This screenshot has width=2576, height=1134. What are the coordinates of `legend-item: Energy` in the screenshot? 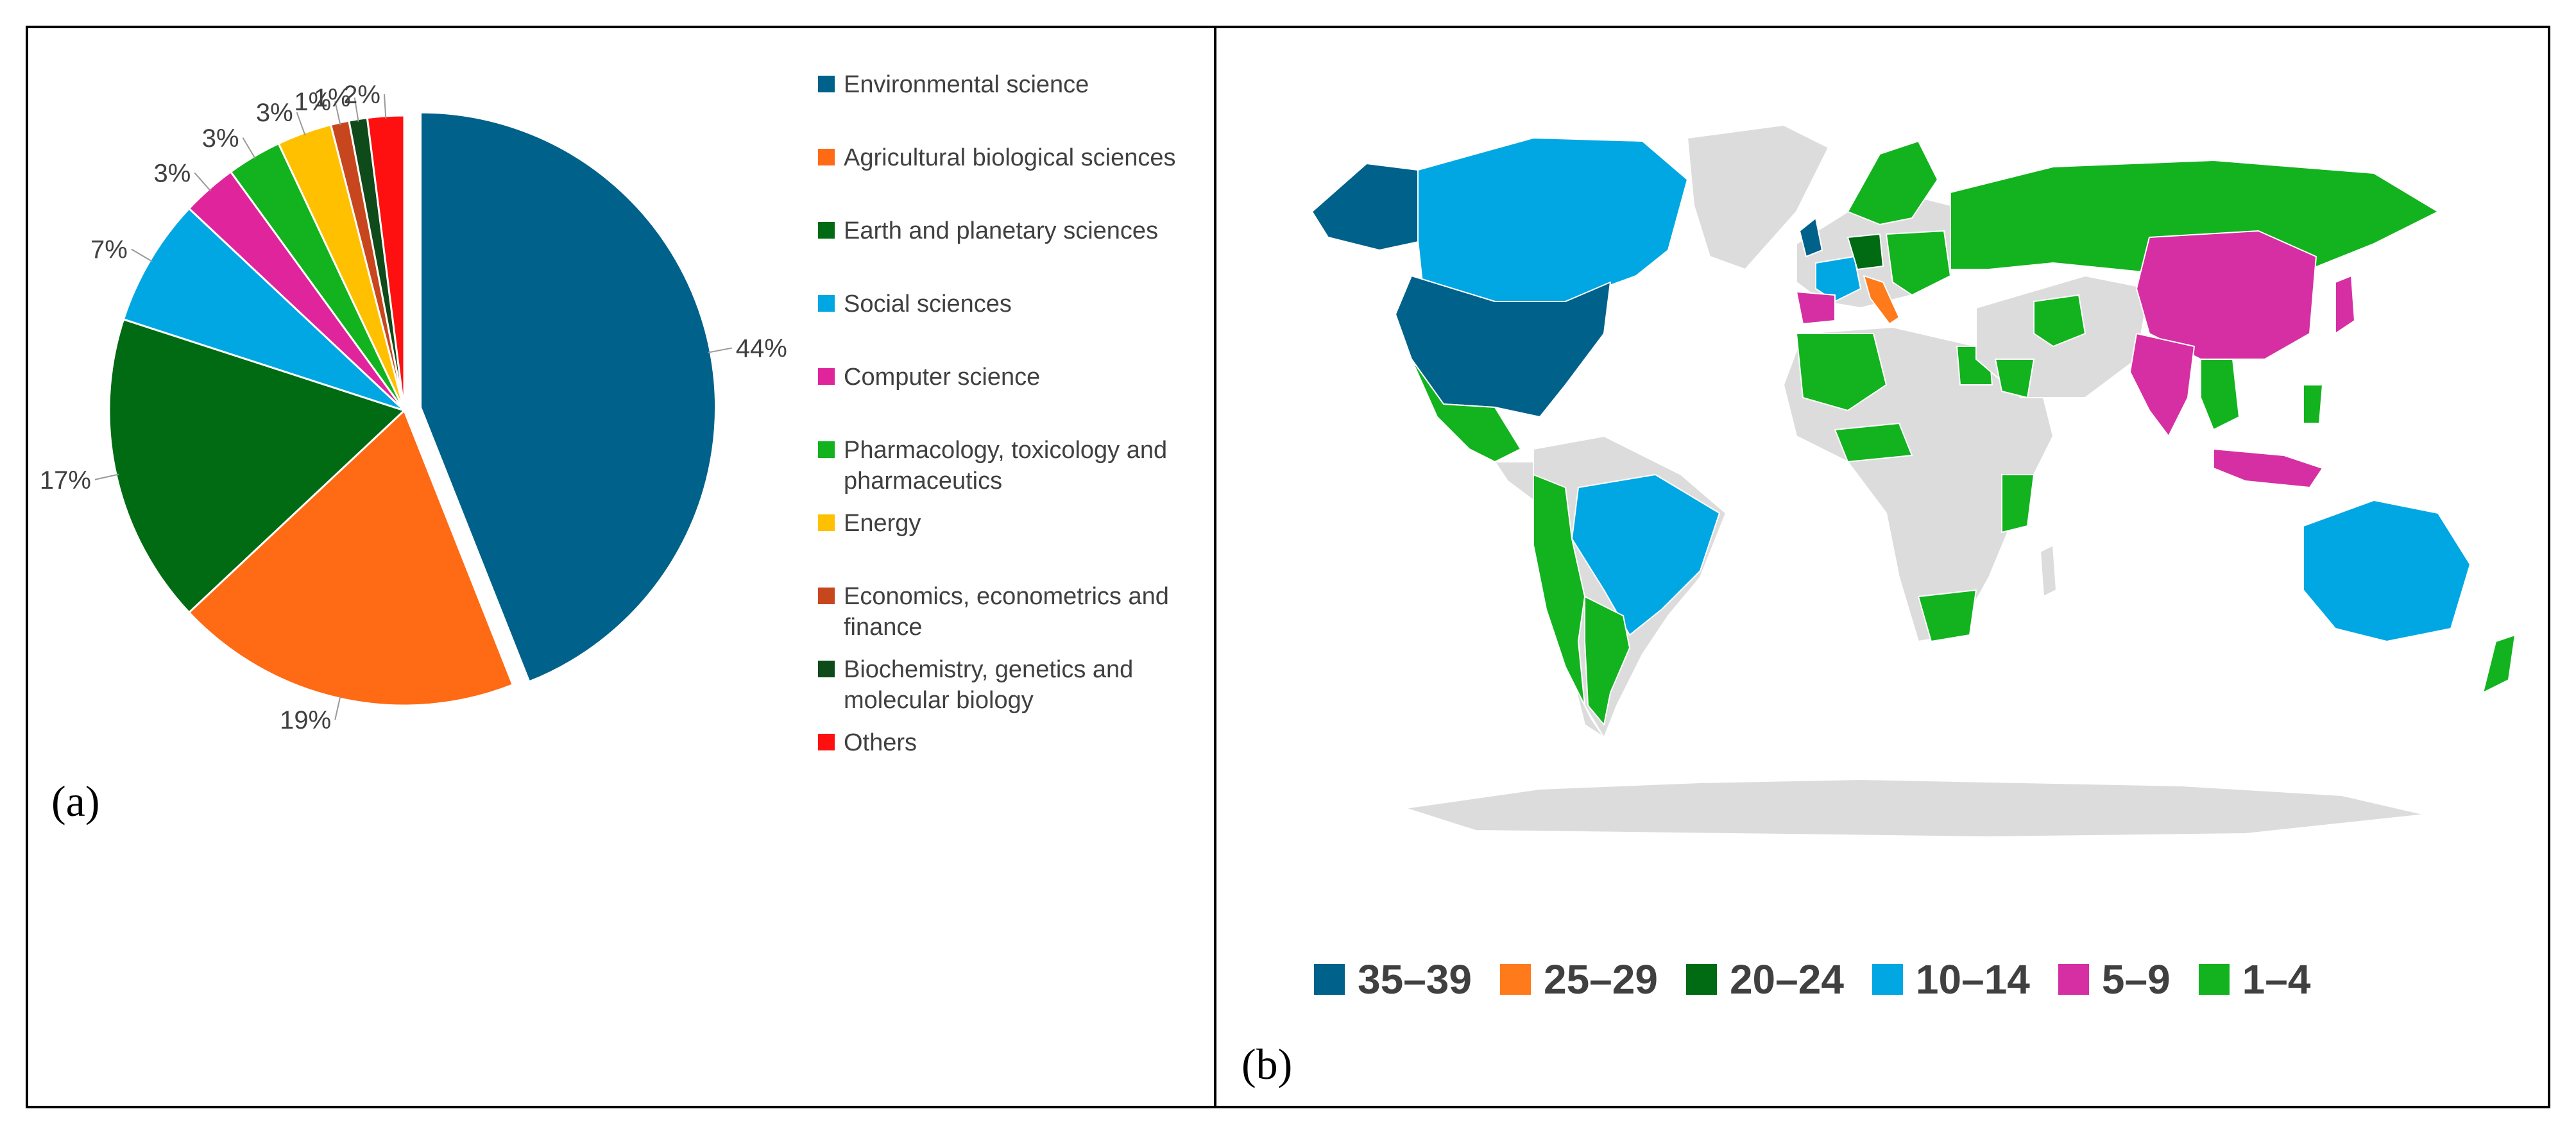 It's located at (1029, 523).